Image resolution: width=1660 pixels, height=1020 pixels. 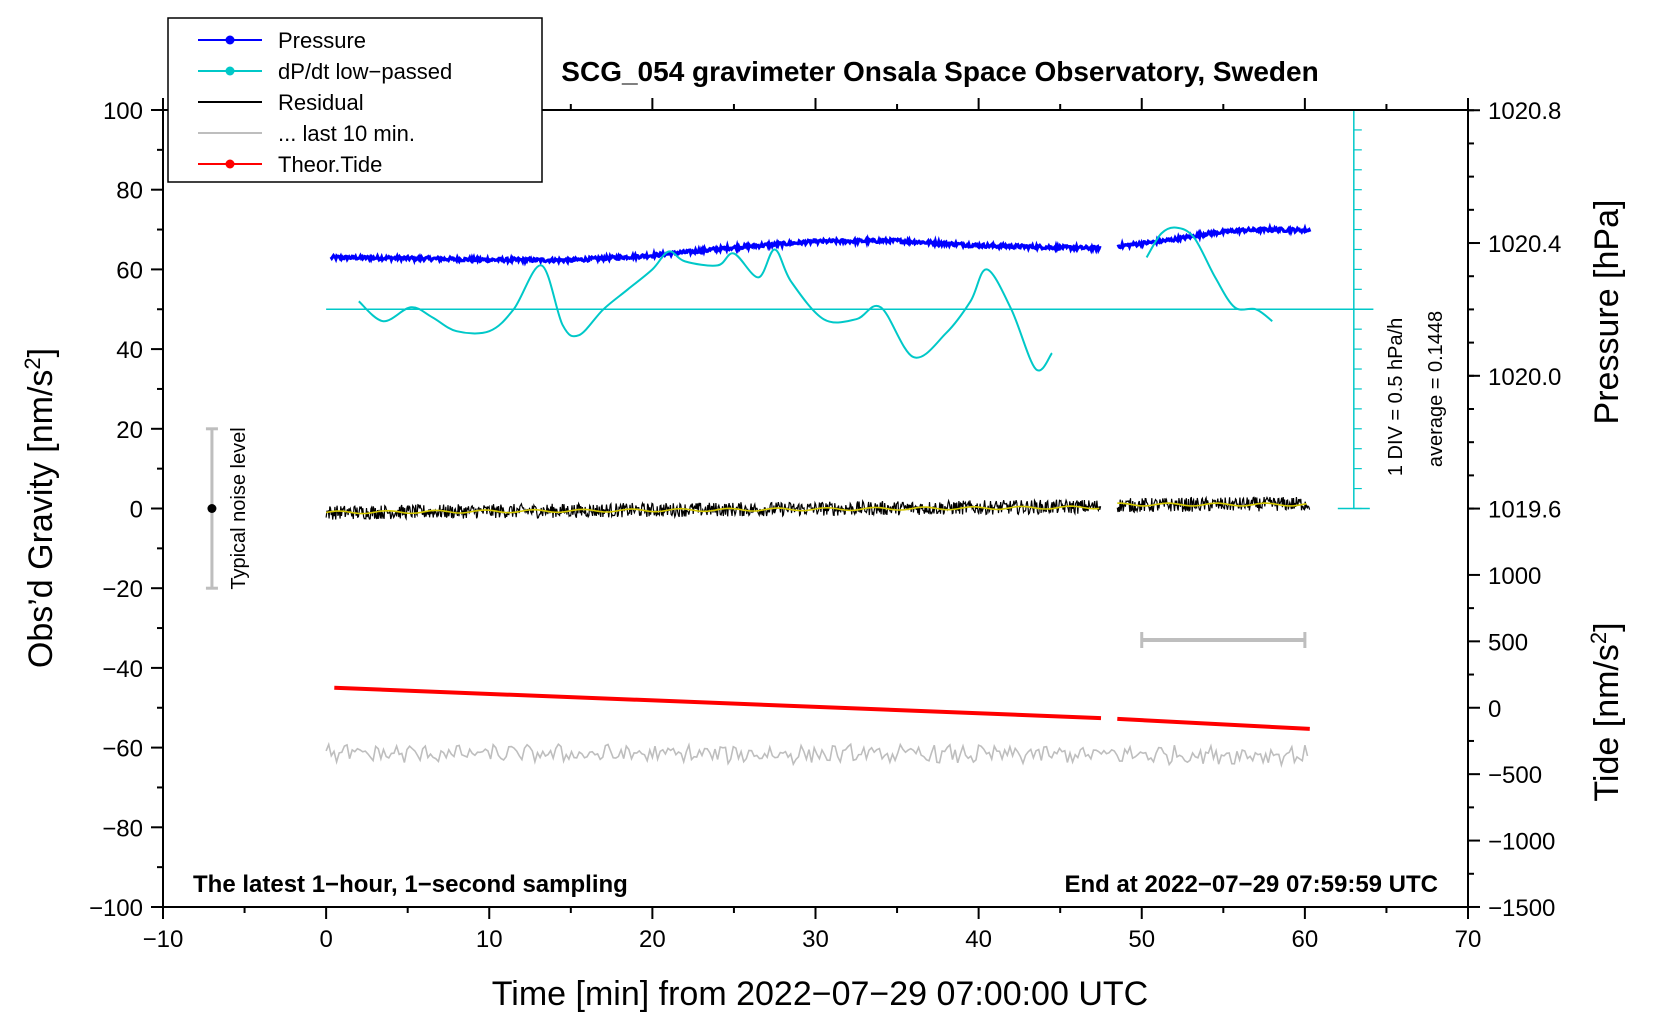 What do you see at coordinates (122, 589) in the screenshot?
I see `y-tick-label: −20` at bounding box center [122, 589].